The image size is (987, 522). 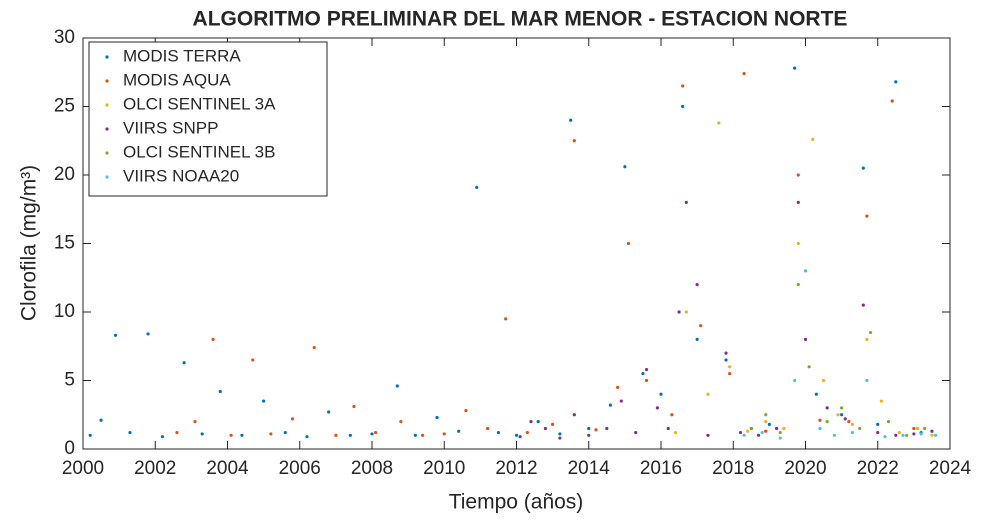 What do you see at coordinates (69, 380) in the screenshot?
I see `y-tick-label: 5` at bounding box center [69, 380].